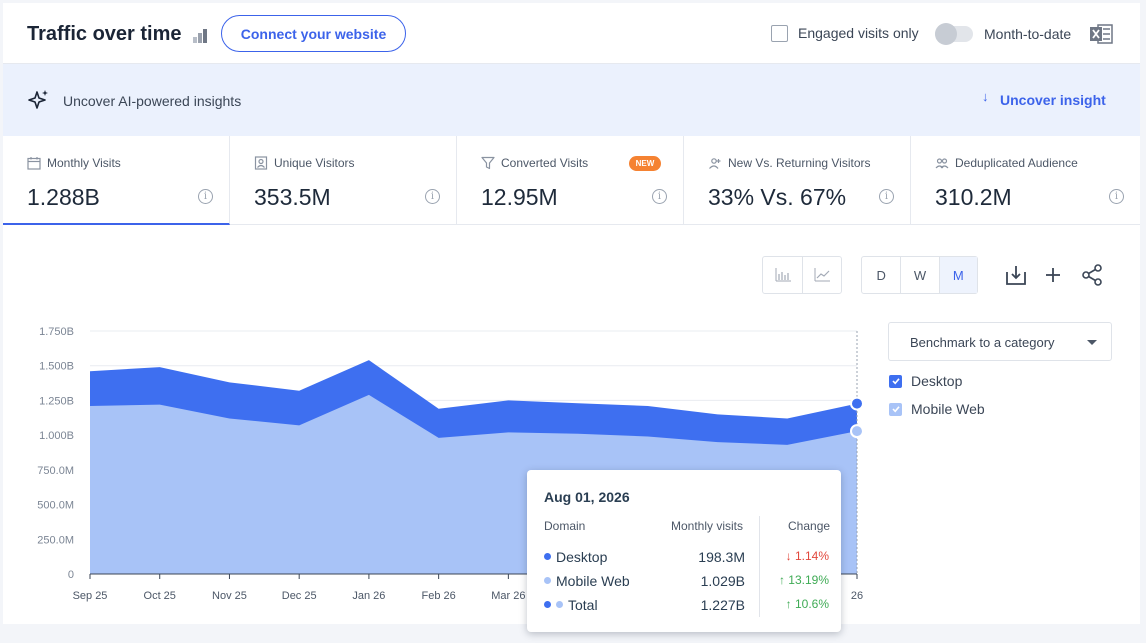 Image resolution: width=1146 pixels, height=643 pixels. I want to click on people-icon, so click(942, 163).